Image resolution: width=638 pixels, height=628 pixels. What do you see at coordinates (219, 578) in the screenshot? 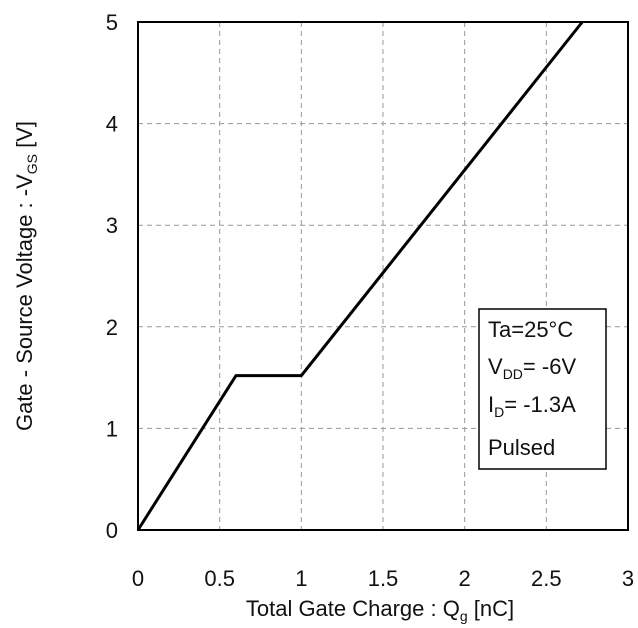
I see `x-tick-label: 0.5` at bounding box center [219, 578].